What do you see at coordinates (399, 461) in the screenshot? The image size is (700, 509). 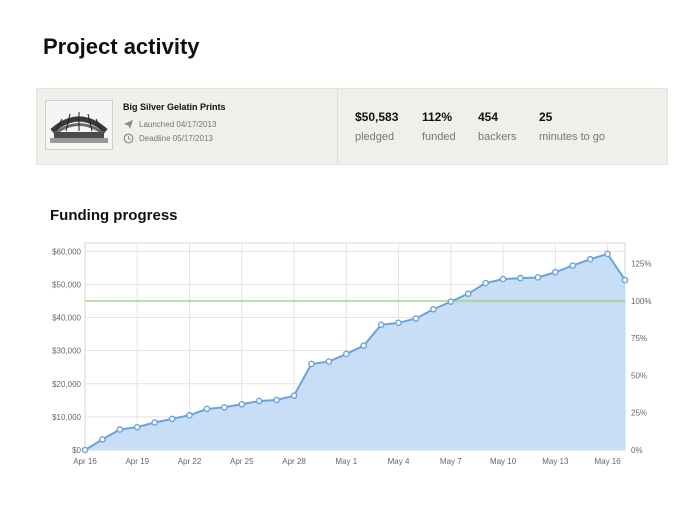 I see `x-tick-label: May 4` at bounding box center [399, 461].